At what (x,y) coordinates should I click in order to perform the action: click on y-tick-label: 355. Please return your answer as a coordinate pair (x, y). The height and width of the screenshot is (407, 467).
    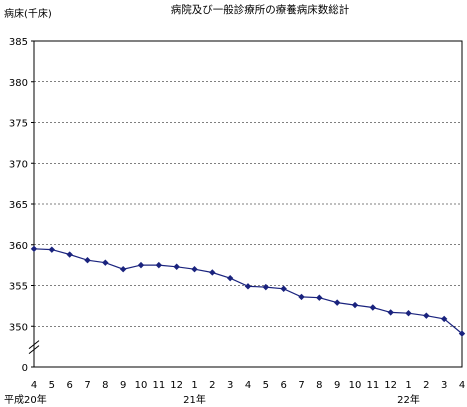
    Looking at the image, I should click on (18, 287).